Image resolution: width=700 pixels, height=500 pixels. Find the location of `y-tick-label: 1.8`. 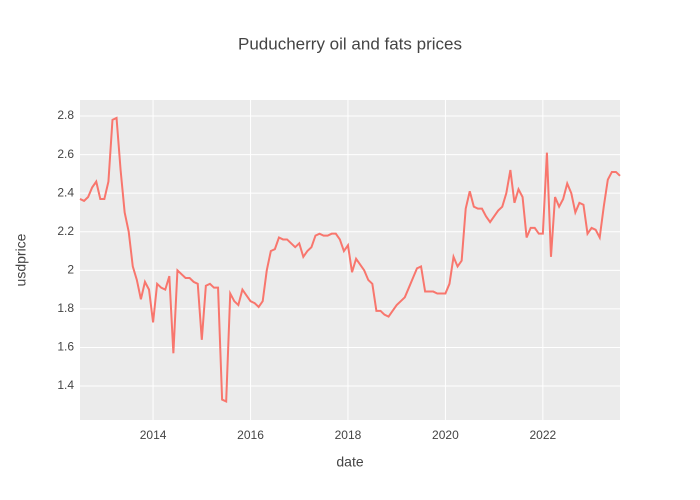

y-tick-label: 1.8 is located at coordinates (65, 308).